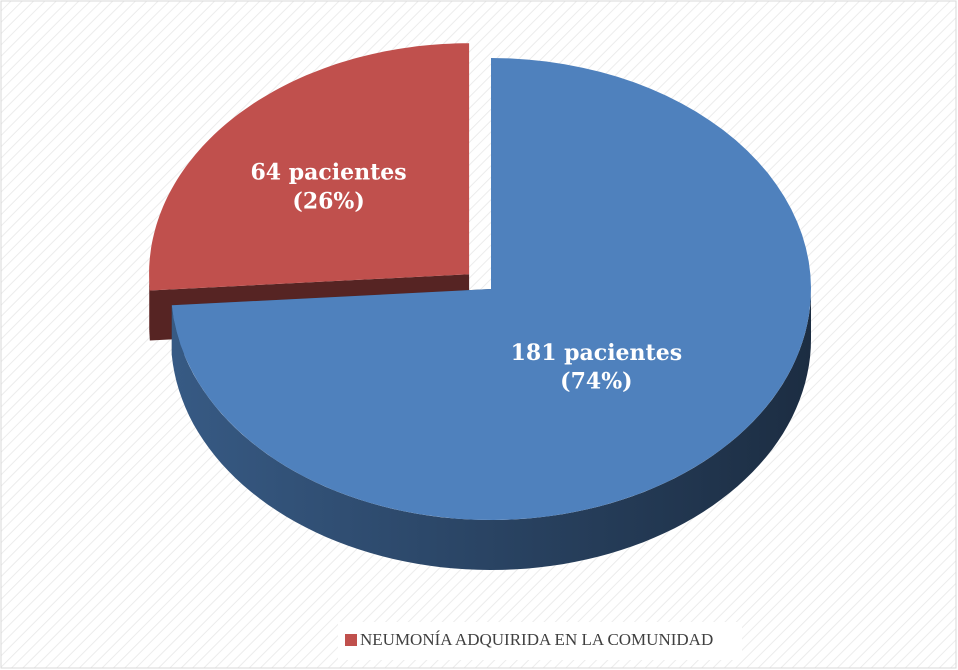 This screenshot has width=958, height=670. I want to click on legend-label: NEUMONÍA ADQUIRIDA EN LA COMUNIDAD, so click(536, 639).